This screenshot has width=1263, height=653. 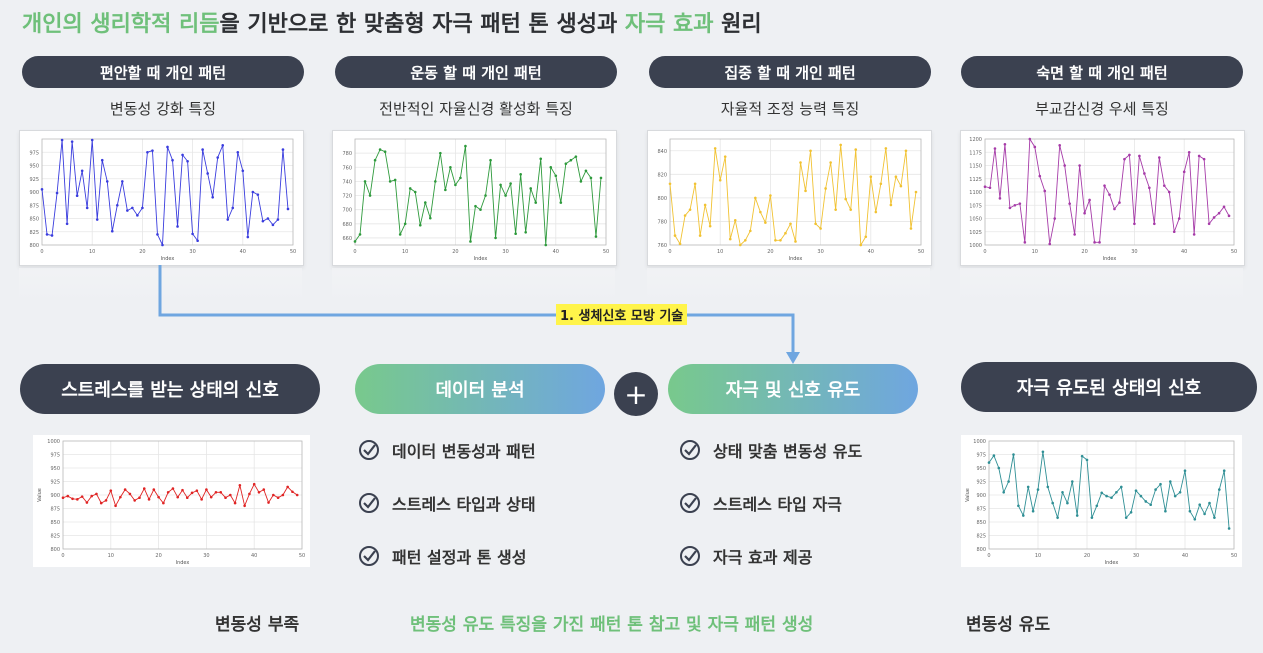 What do you see at coordinates (1102, 109) in the screenshot?
I see `sub-sleep: 부교감신경 우세 특징` at bounding box center [1102, 109].